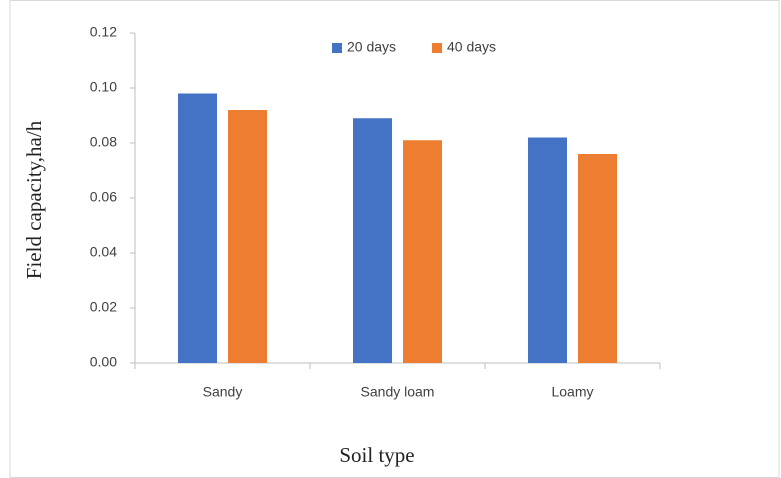 The width and height of the screenshot is (781, 478). I want to click on legend-label: 40 days, so click(471, 47).